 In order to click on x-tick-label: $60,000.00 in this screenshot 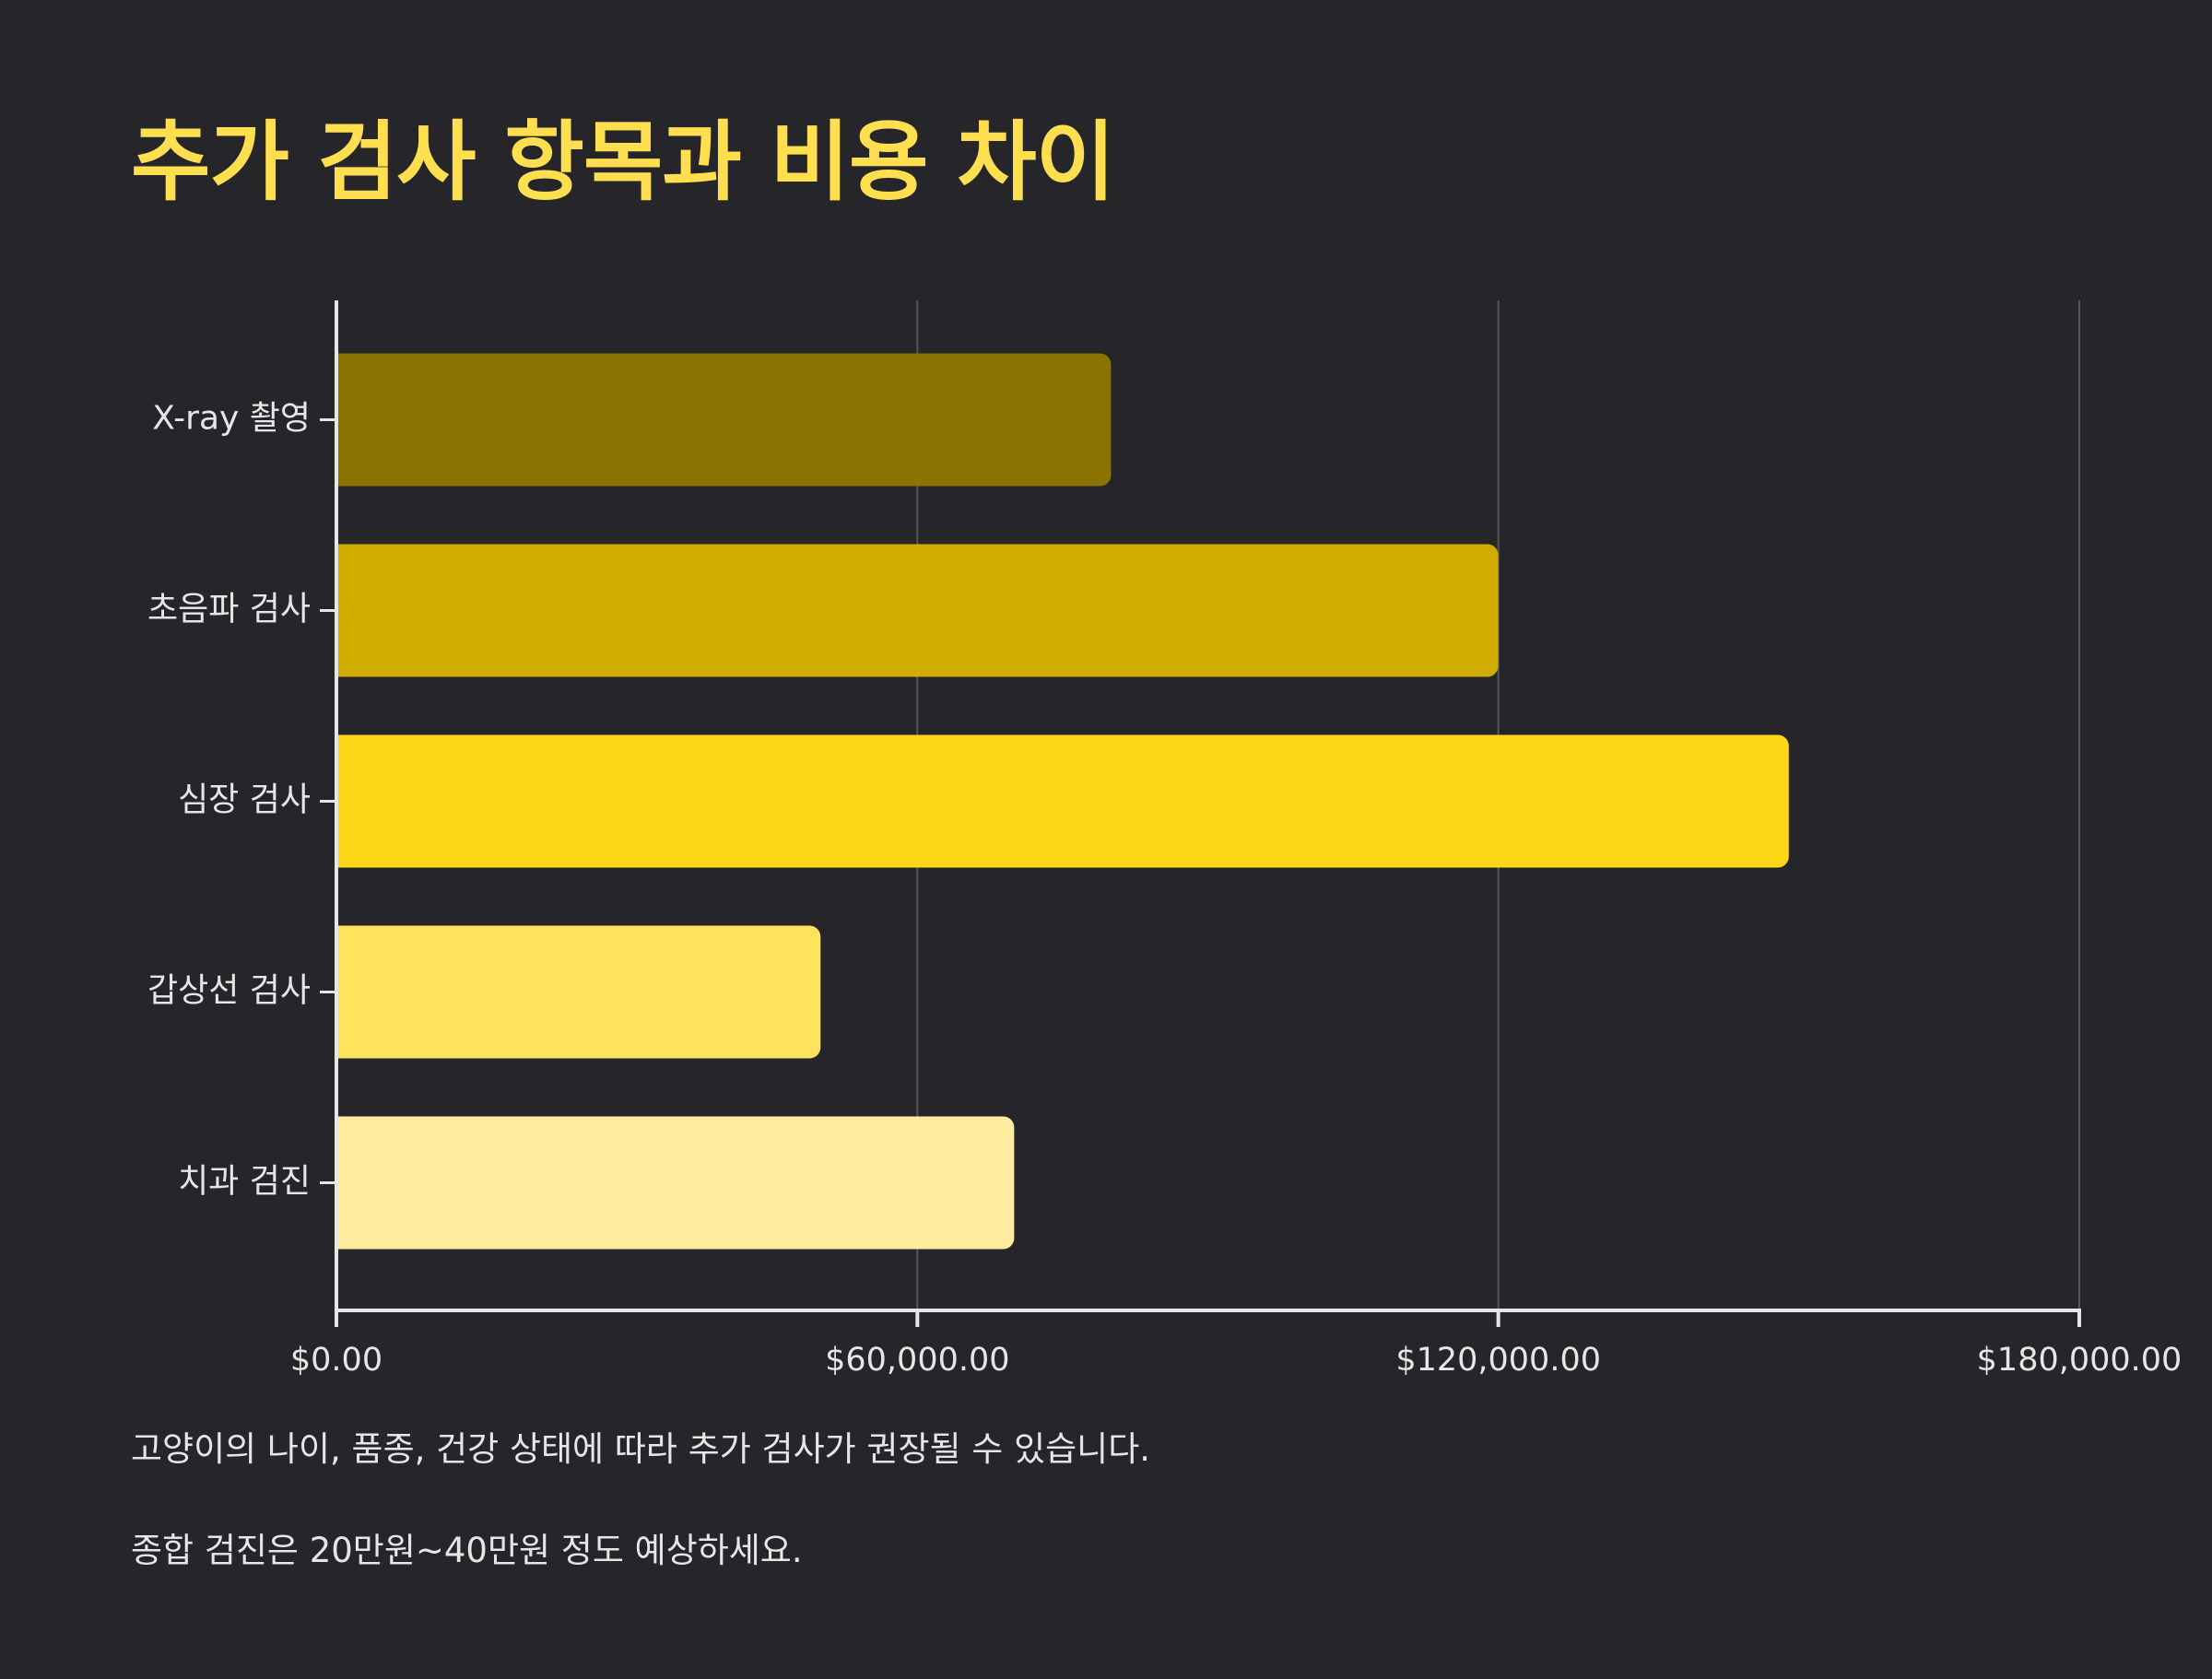, I will do `click(917, 1360)`.